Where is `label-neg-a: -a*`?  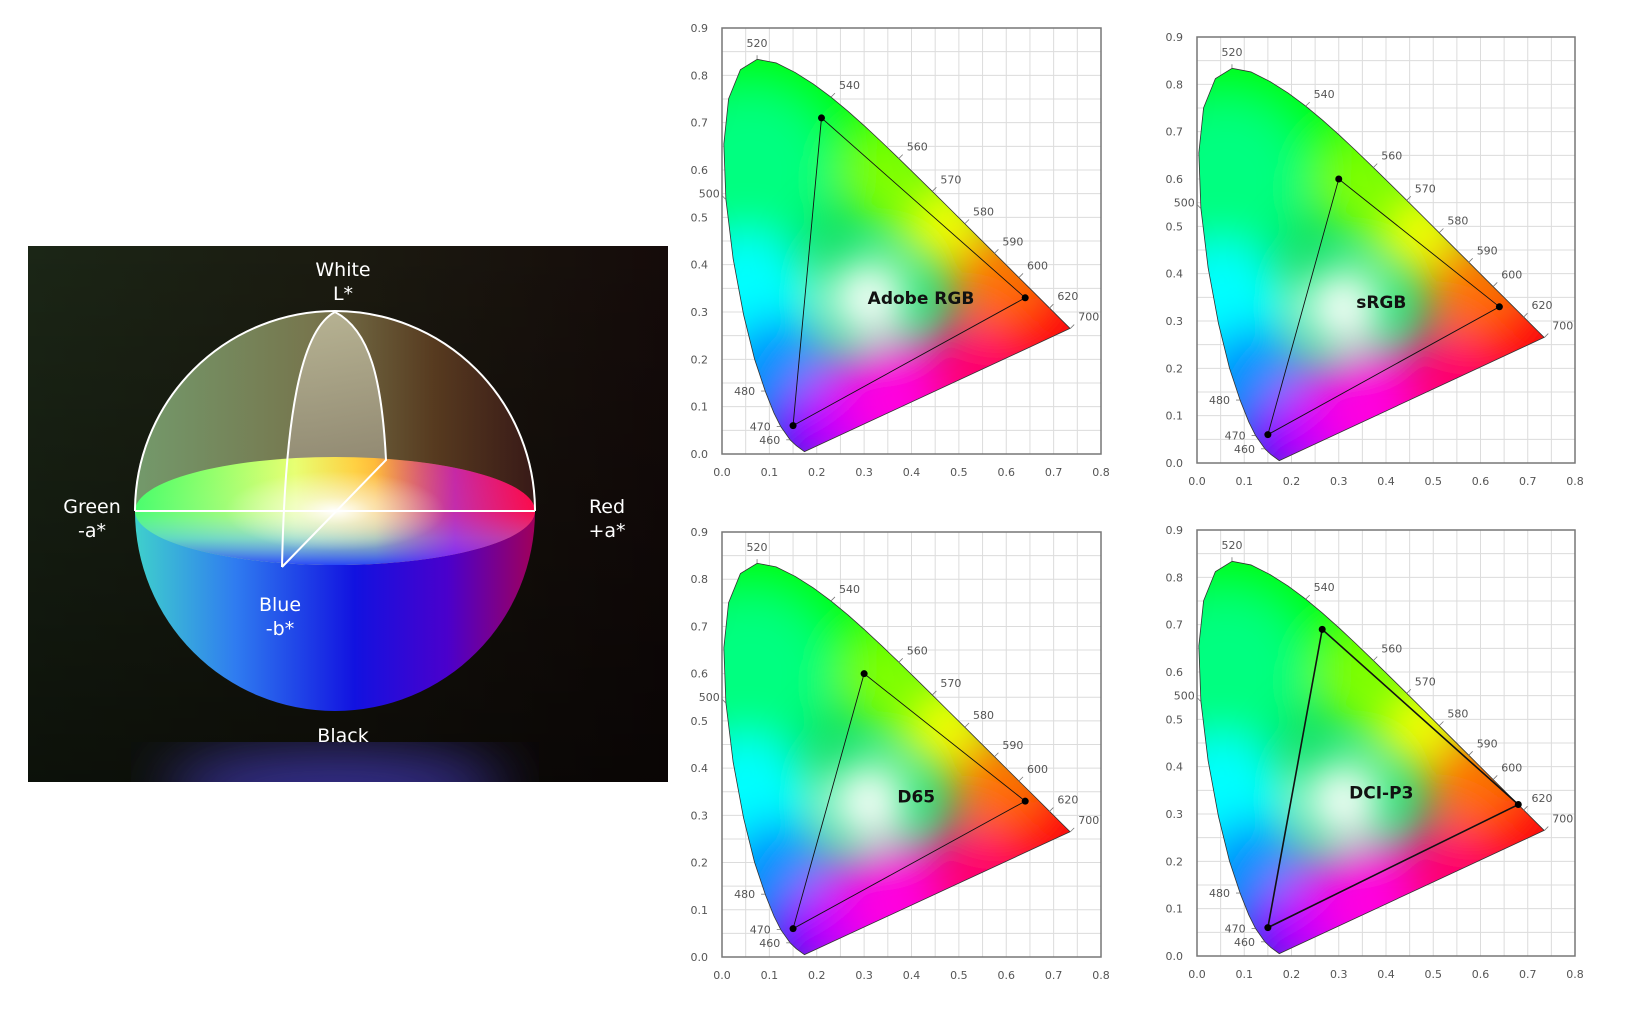 label-neg-a: -a* is located at coordinates (92, 531).